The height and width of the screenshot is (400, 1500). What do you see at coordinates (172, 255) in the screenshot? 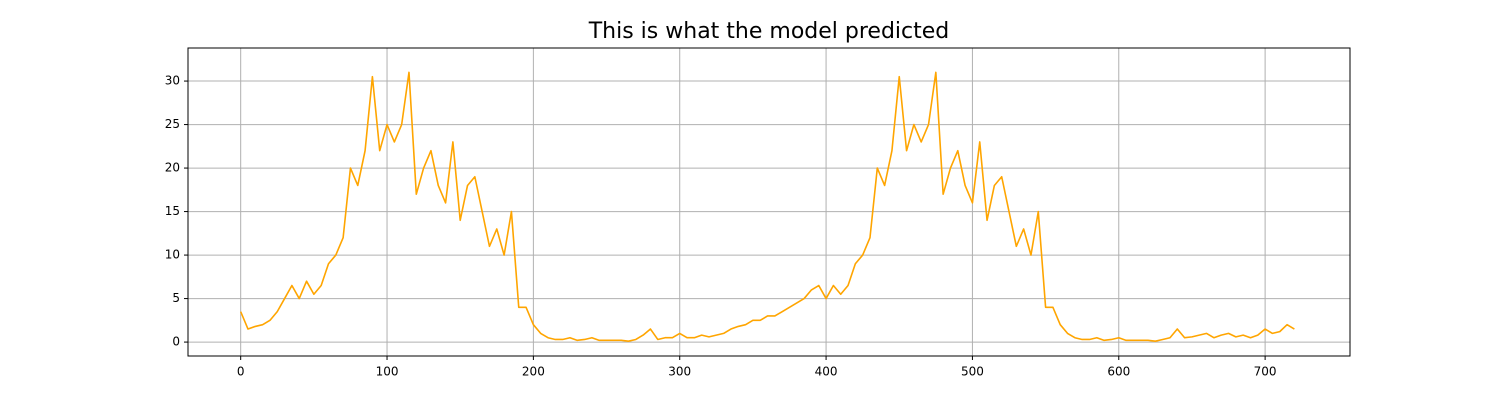
I see `y-tick-label: 10` at bounding box center [172, 255].